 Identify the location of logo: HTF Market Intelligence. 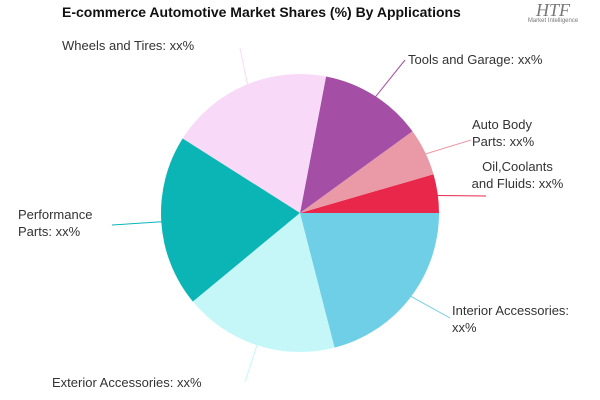
(553, 12).